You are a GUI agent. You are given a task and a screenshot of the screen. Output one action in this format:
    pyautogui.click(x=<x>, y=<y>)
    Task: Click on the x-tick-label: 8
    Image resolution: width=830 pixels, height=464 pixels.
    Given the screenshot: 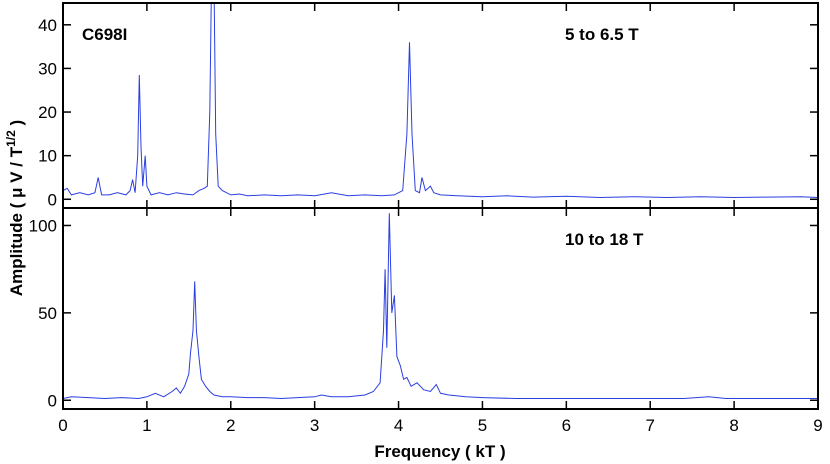 What is the action you would take?
    pyautogui.click(x=733, y=425)
    